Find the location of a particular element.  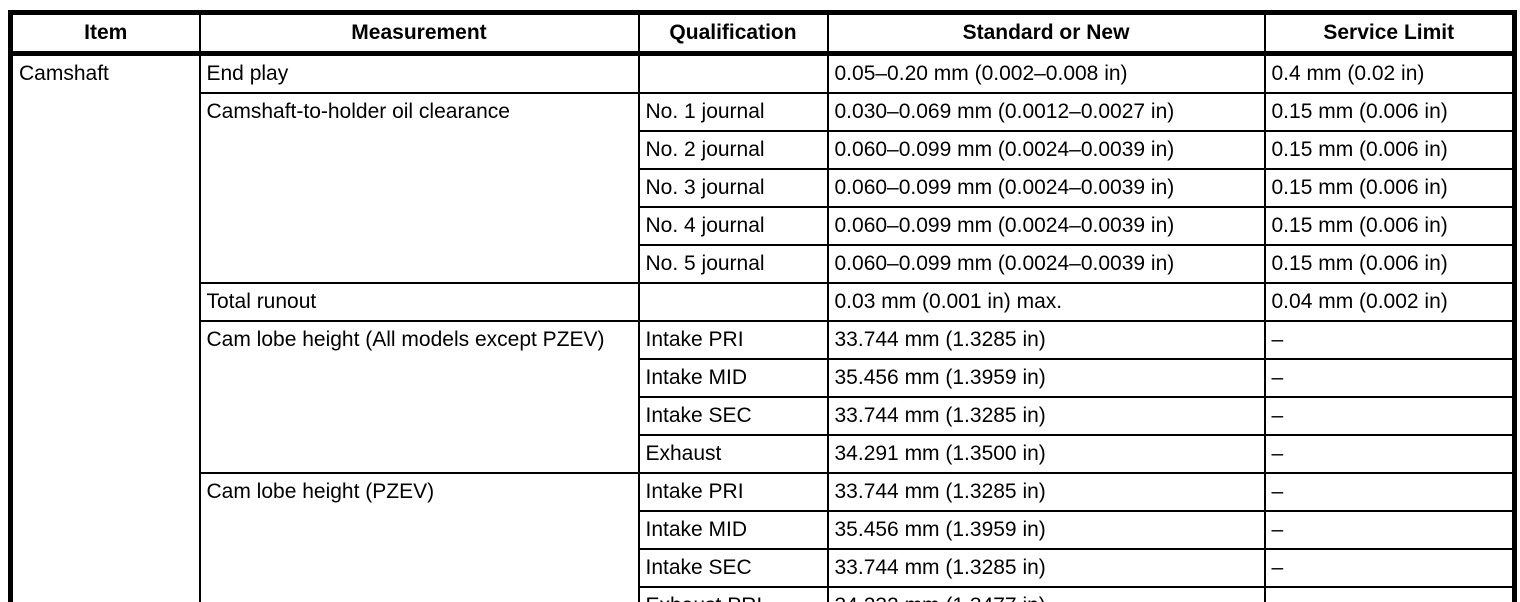

table-row: Exhaust 34.291 mm (1.3500 in) – is located at coordinates (763, 454).